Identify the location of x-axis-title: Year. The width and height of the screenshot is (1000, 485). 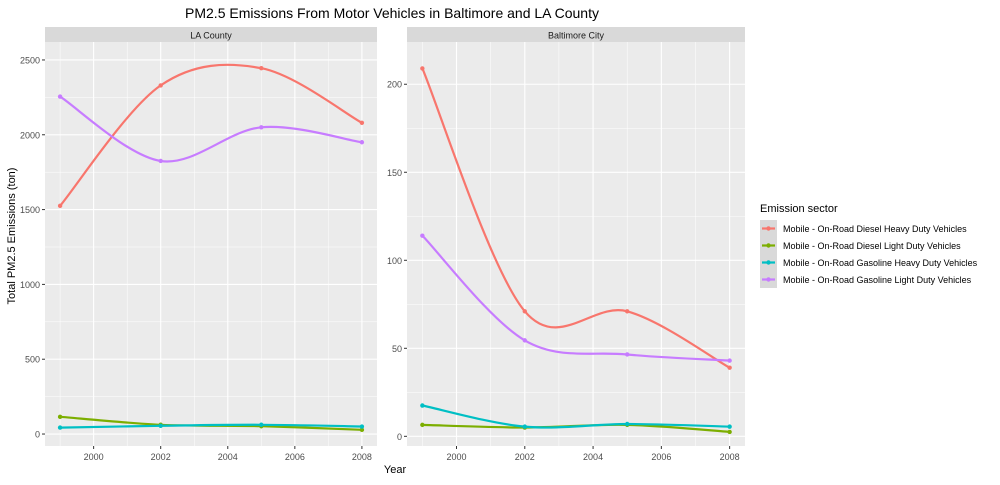
(395, 470).